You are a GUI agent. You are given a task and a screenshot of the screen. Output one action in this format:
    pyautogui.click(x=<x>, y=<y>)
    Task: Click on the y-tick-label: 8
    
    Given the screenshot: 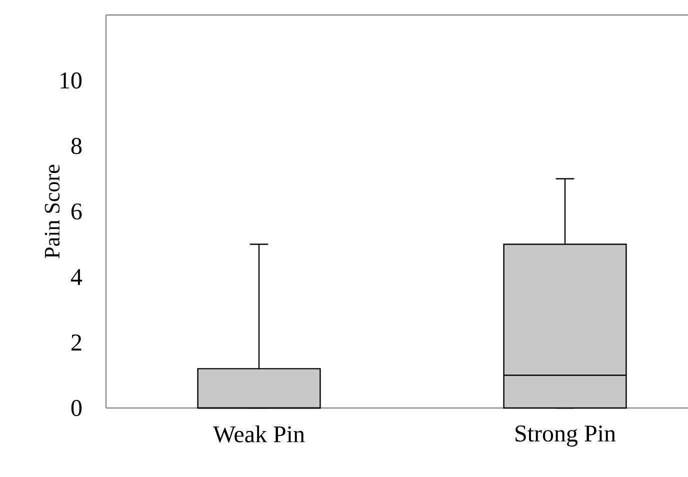 What is the action you would take?
    pyautogui.click(x=76, y=146)
    